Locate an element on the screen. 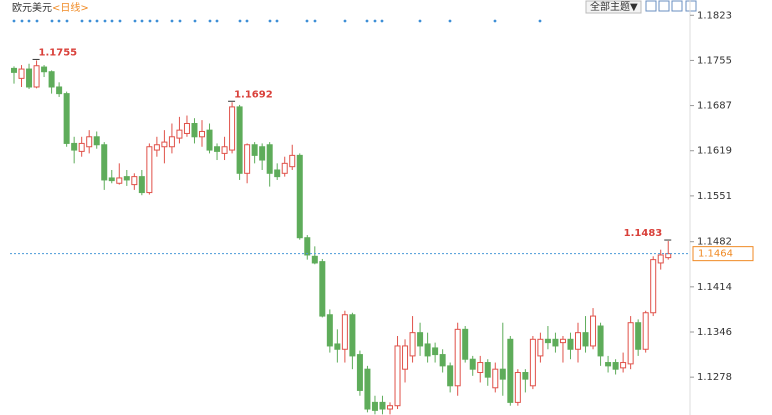 This screenshot has width=772, height=415. theme-button-label: 全部主题▼ is located at coordinates (614, 6).